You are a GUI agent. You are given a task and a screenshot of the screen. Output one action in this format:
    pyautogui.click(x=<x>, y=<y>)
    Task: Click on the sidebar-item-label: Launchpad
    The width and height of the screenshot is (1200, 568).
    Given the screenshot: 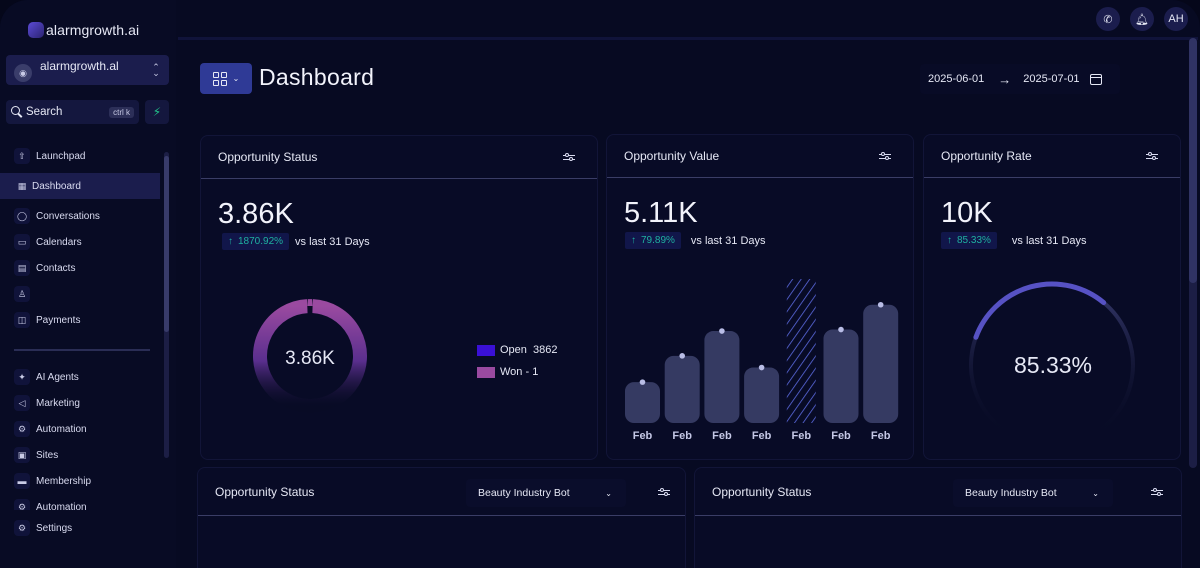 What is the action you would take?
    pyautogui.click(x=61, y=156)
    